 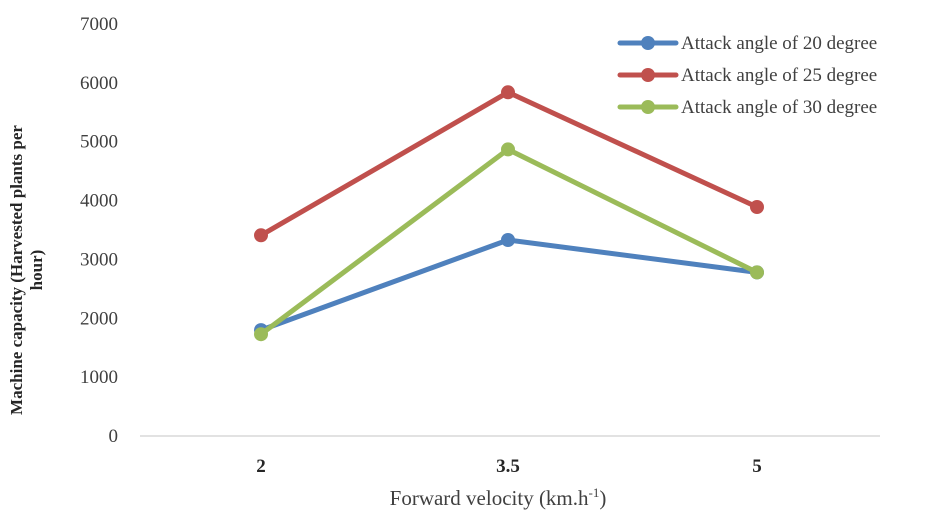 I want to click on x-tick-label: 3.5, so click(x=508, y=466).